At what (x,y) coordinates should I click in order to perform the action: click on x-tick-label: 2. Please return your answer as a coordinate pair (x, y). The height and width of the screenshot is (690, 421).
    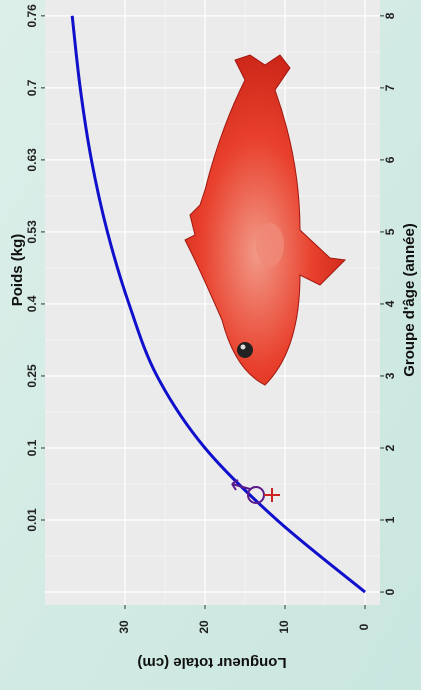
    Looking at the image, I should click on (390, 447).